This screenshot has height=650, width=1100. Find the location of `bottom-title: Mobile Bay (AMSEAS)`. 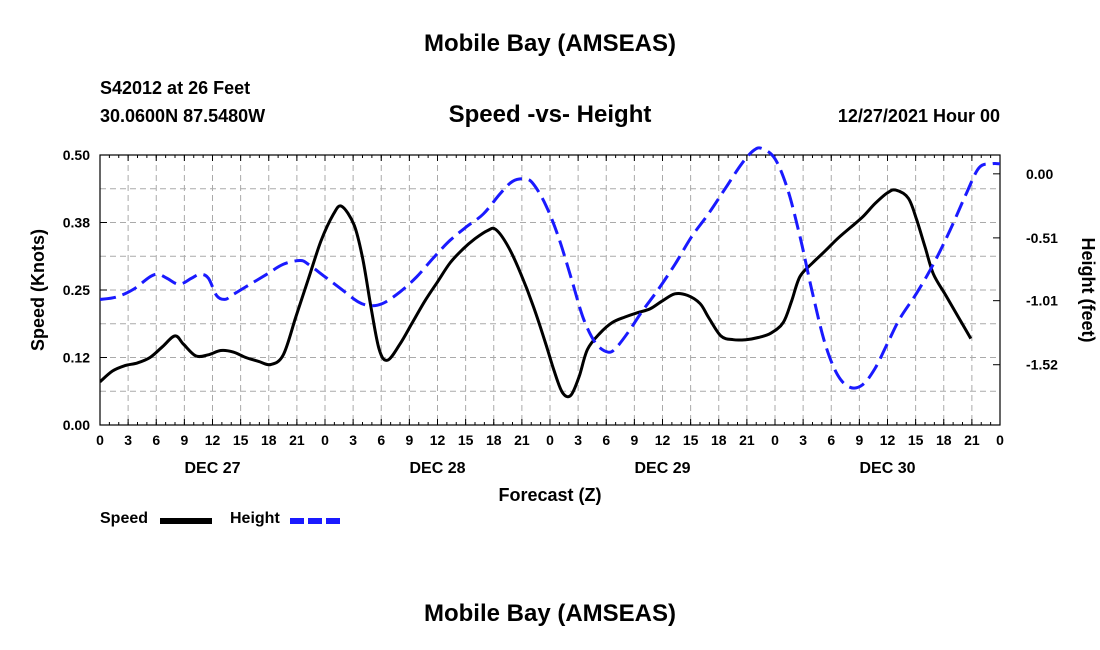

bottom-title: Mobile Bay (AMSEAS) is located at coordinates (550, 613).